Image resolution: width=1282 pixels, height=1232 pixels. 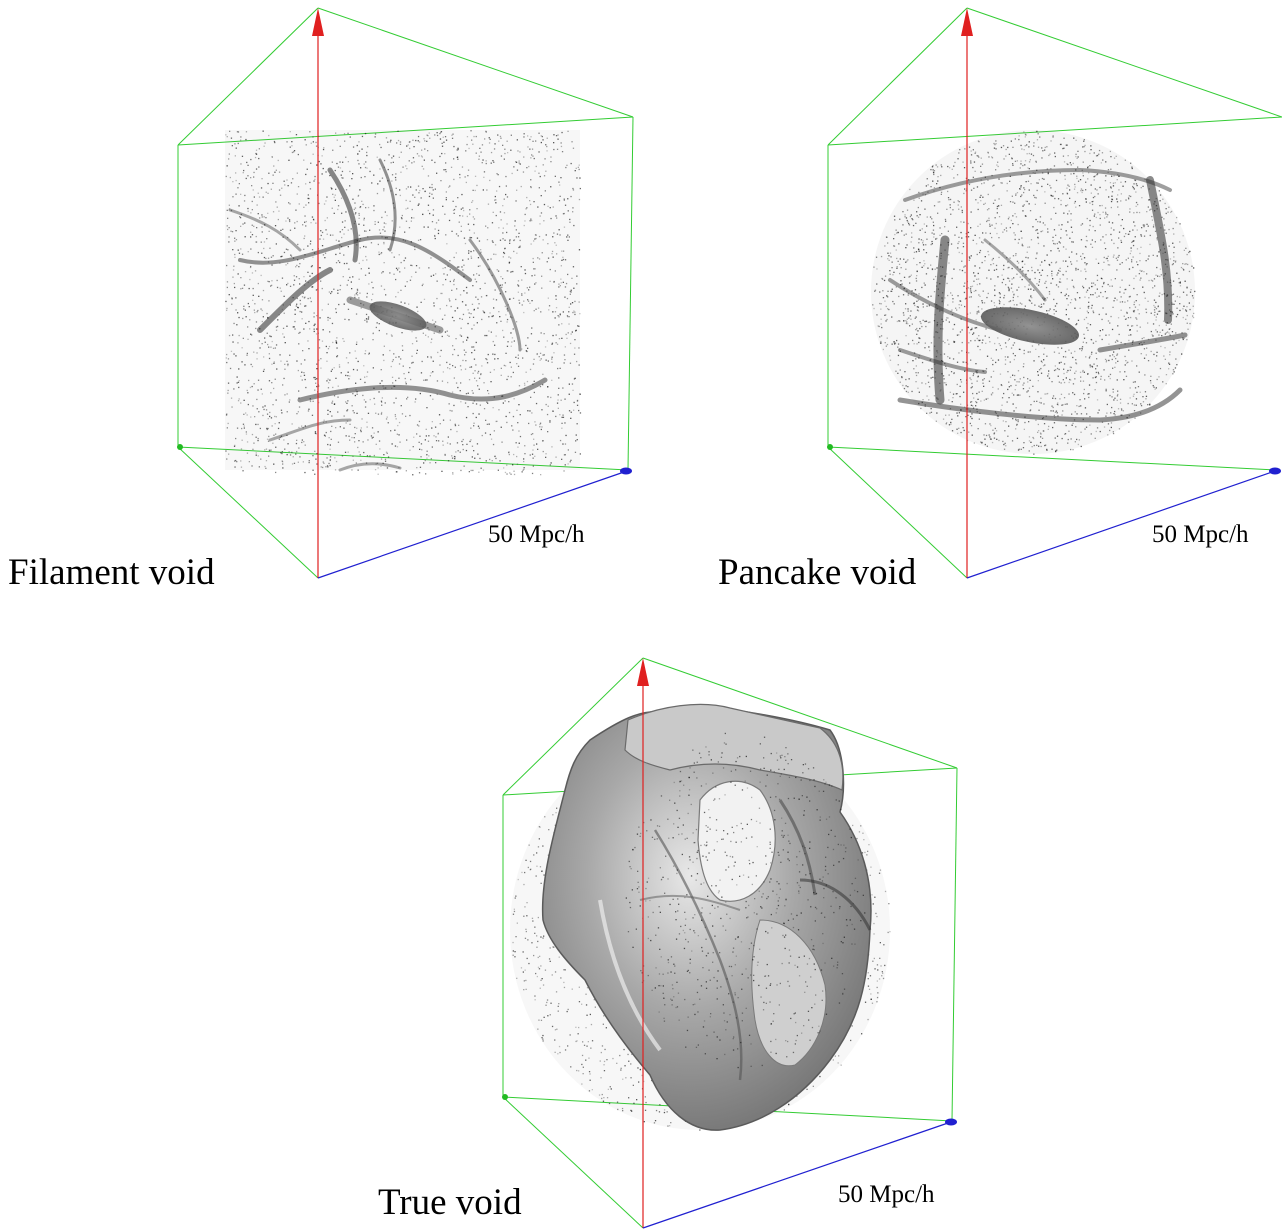 I want to click on panel-title: Filament void, so click(x=111, y=572).